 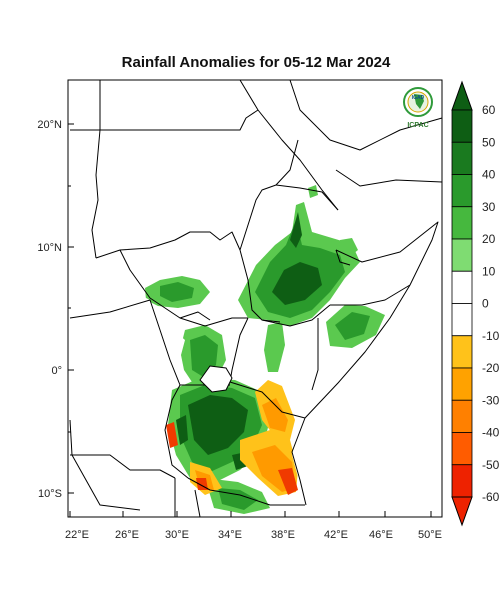 What do you see at coordinates (49, 309) in the screenshot?
I see `latitude-labels: 20°N 10°N 0° 10°S` at bounding box center [49, 309].